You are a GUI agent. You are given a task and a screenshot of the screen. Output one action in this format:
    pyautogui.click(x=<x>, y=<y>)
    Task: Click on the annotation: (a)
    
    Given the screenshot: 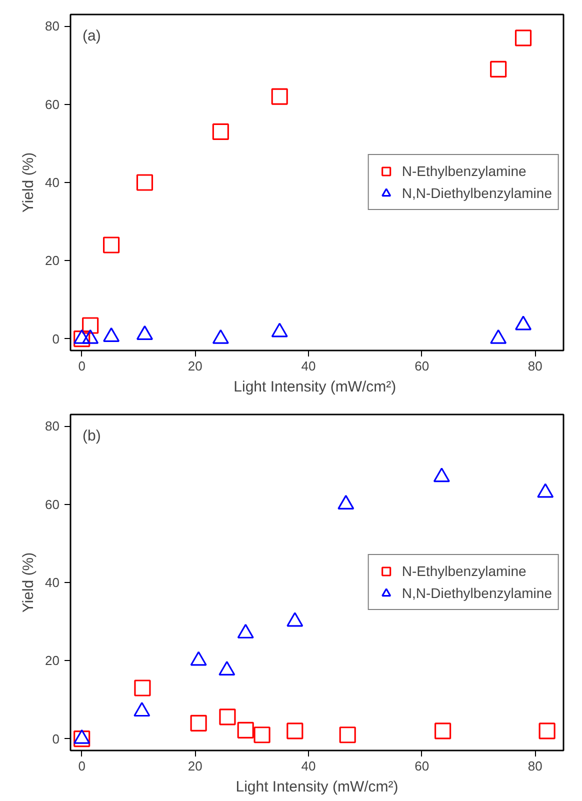 What is the action you would take?
    pyautogui.click(x=91, y=36)
    